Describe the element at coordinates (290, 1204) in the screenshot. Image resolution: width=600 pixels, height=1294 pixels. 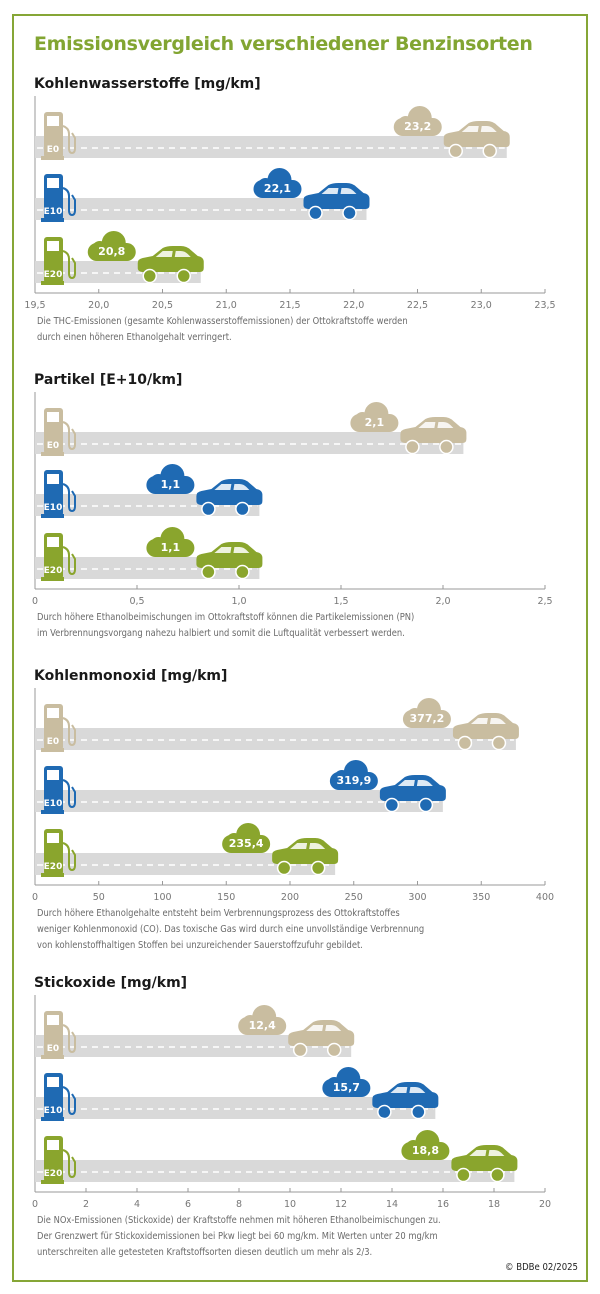
I see `x-tick-label: 10` at that location.